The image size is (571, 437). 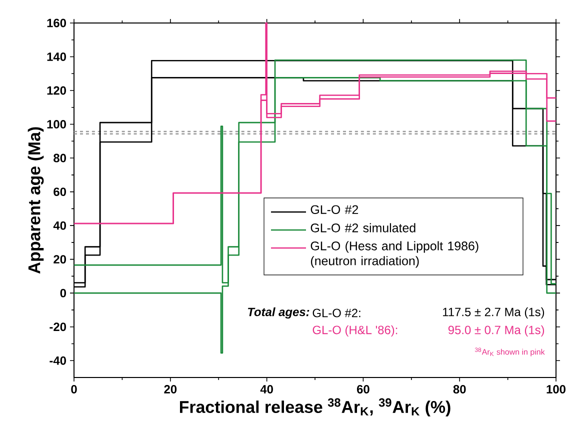 What do you see at coordinates (56, 90) in the screenshot?
I see `y-tick-label: 120` at bounding box center [56, 90].